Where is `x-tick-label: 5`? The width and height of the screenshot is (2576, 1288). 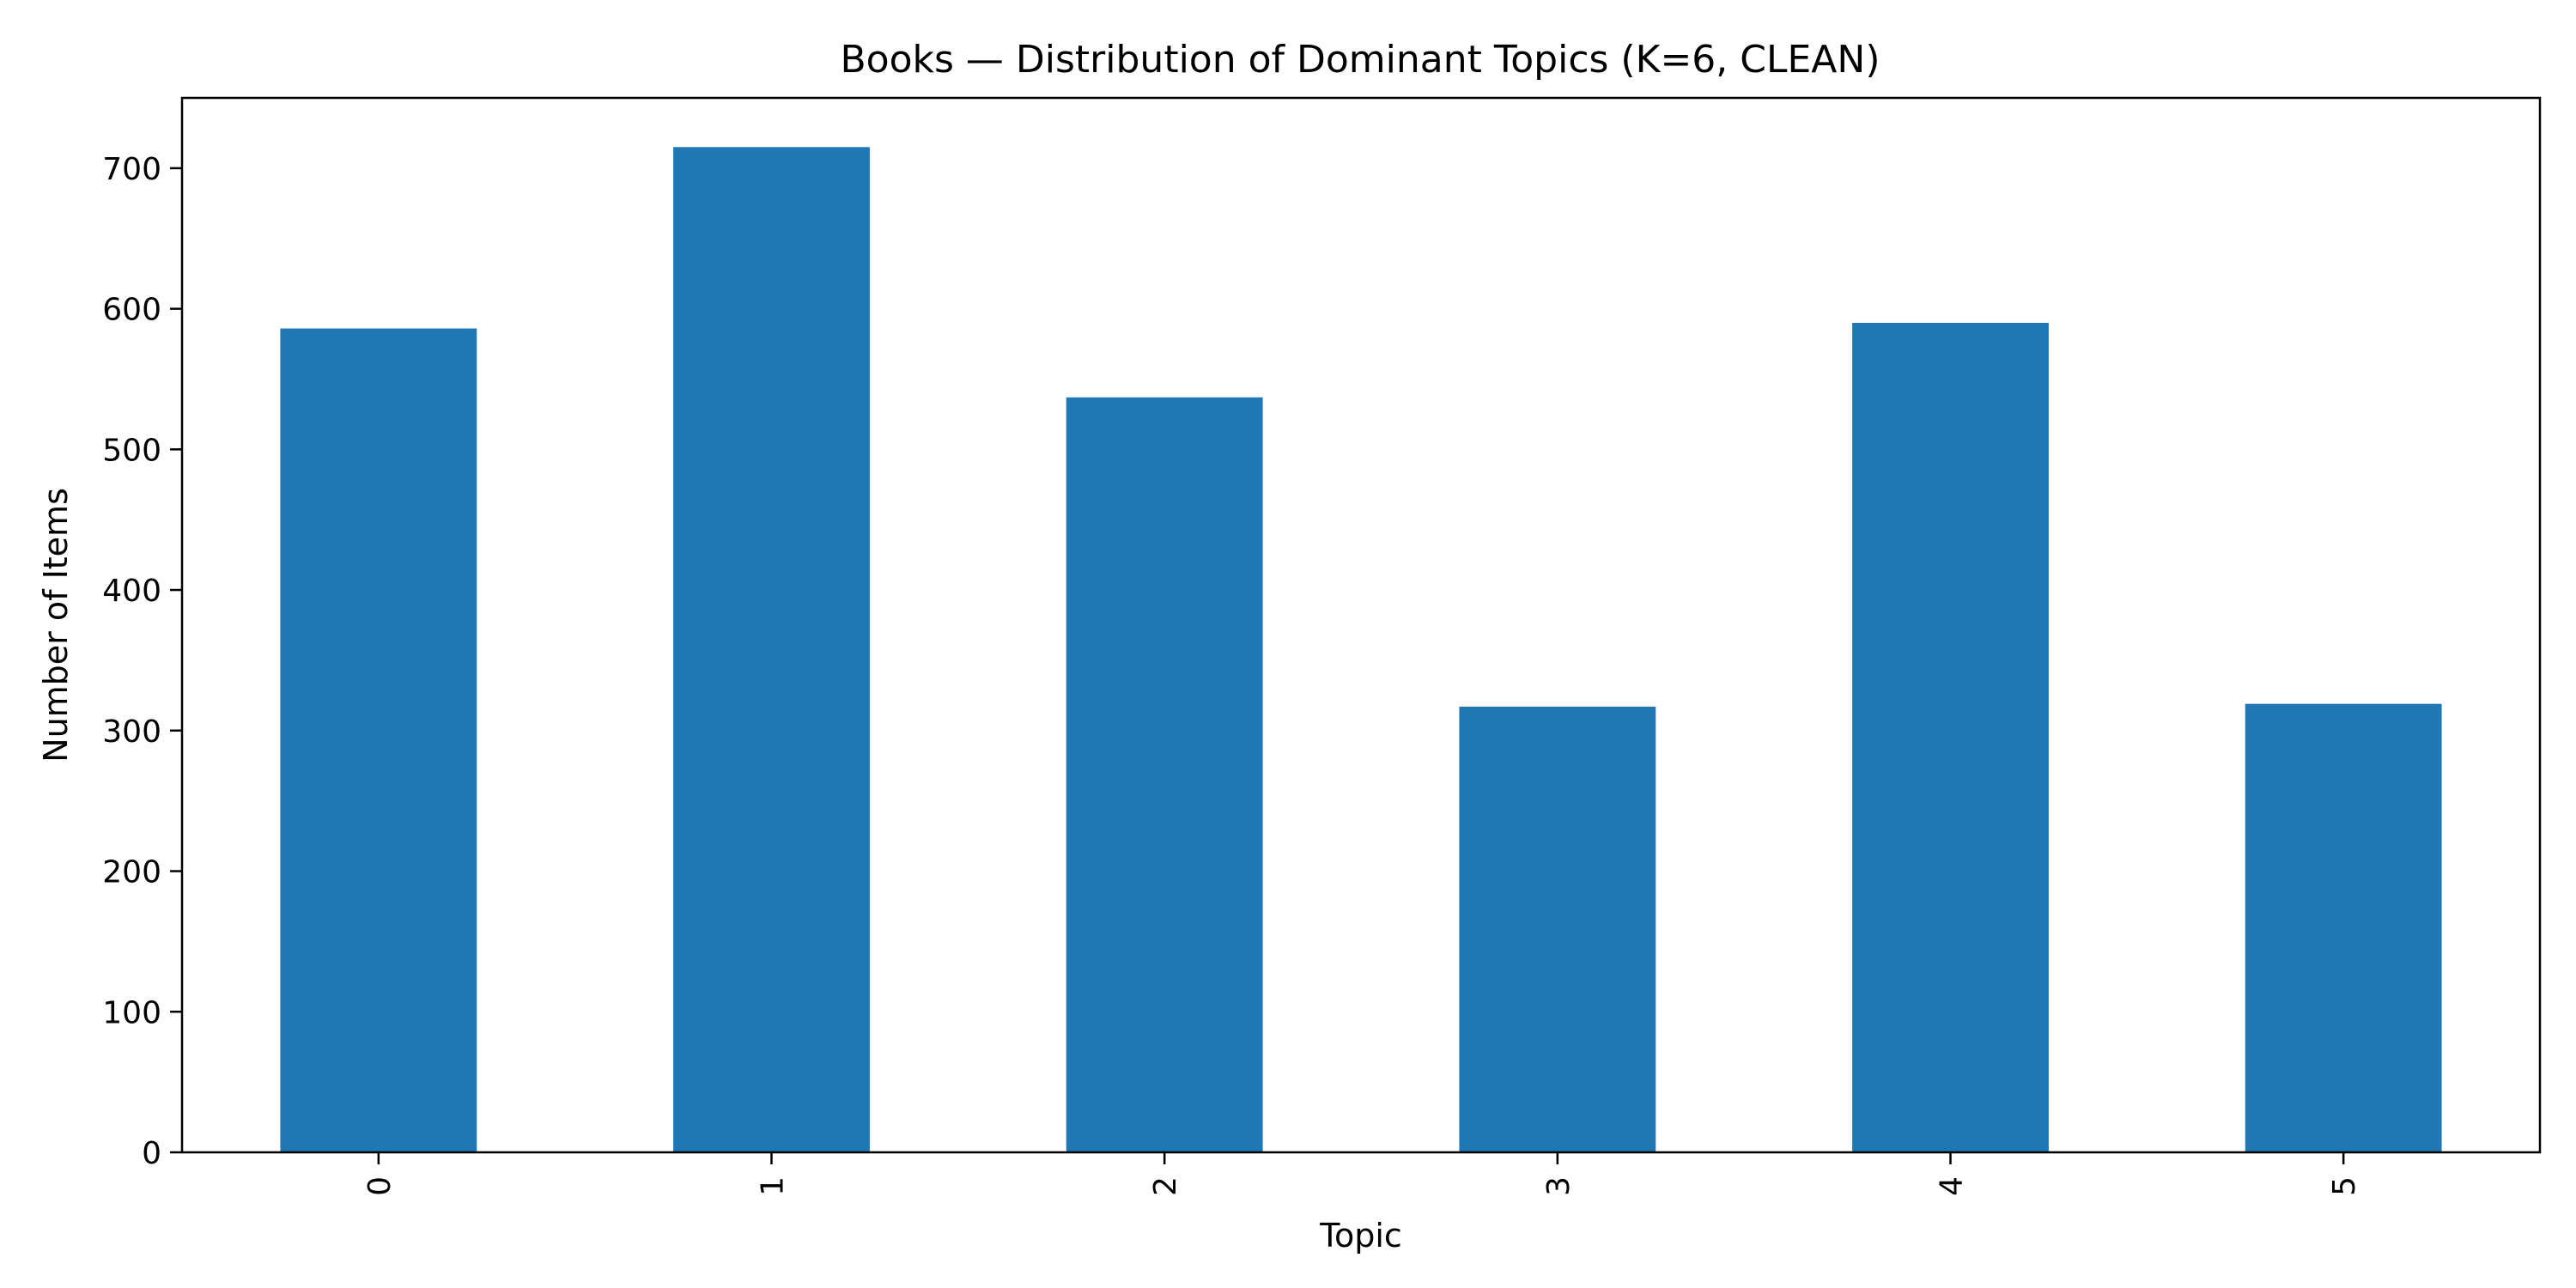
x-tick-label: 5 is located at coordinates (2345, 1186).